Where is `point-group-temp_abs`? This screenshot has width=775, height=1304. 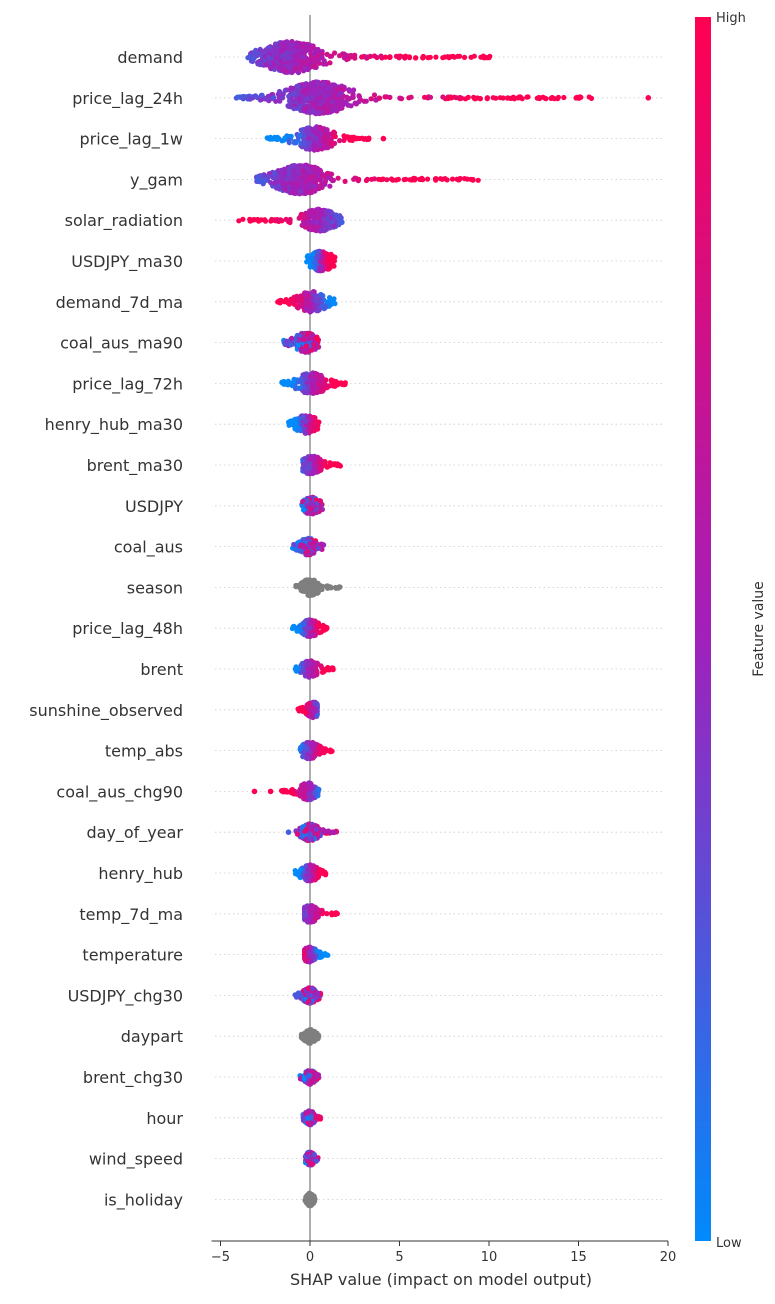 point-group-temp_abs is located at coordinates (316, 750).